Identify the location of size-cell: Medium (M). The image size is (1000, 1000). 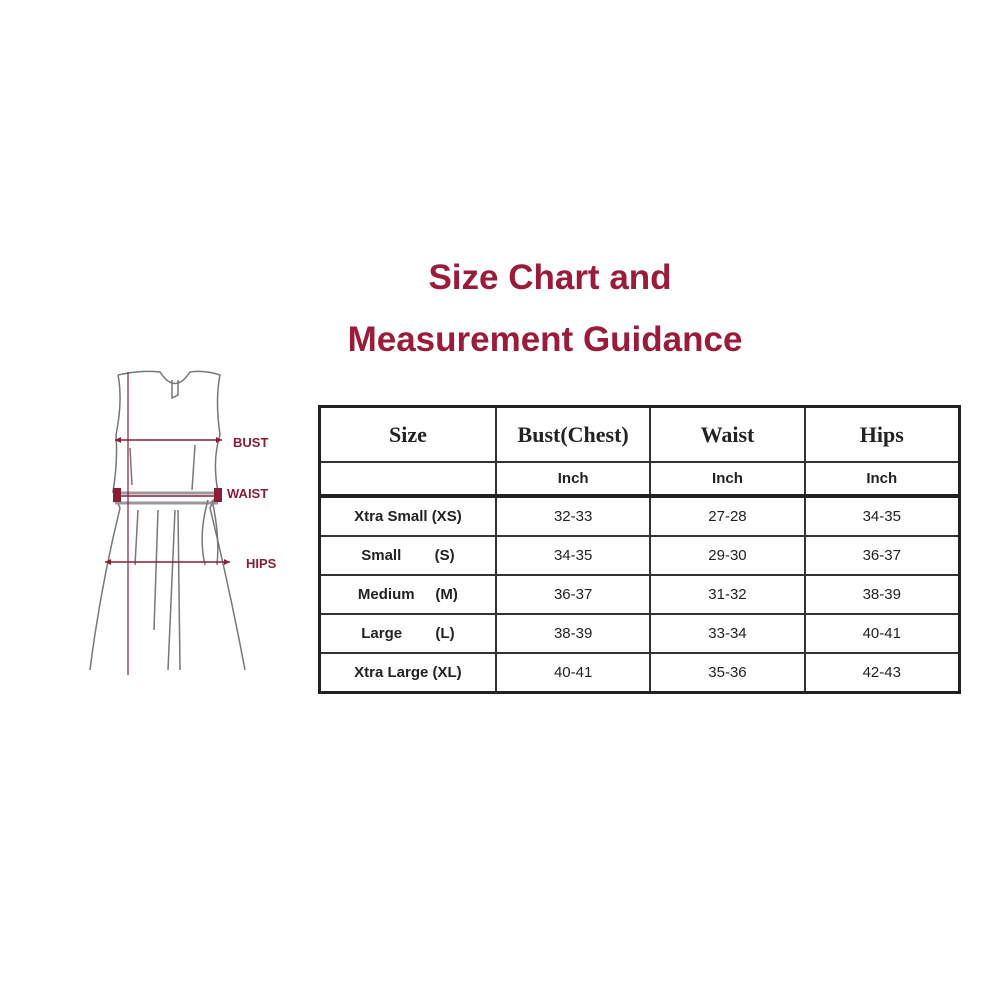
(407, 594).